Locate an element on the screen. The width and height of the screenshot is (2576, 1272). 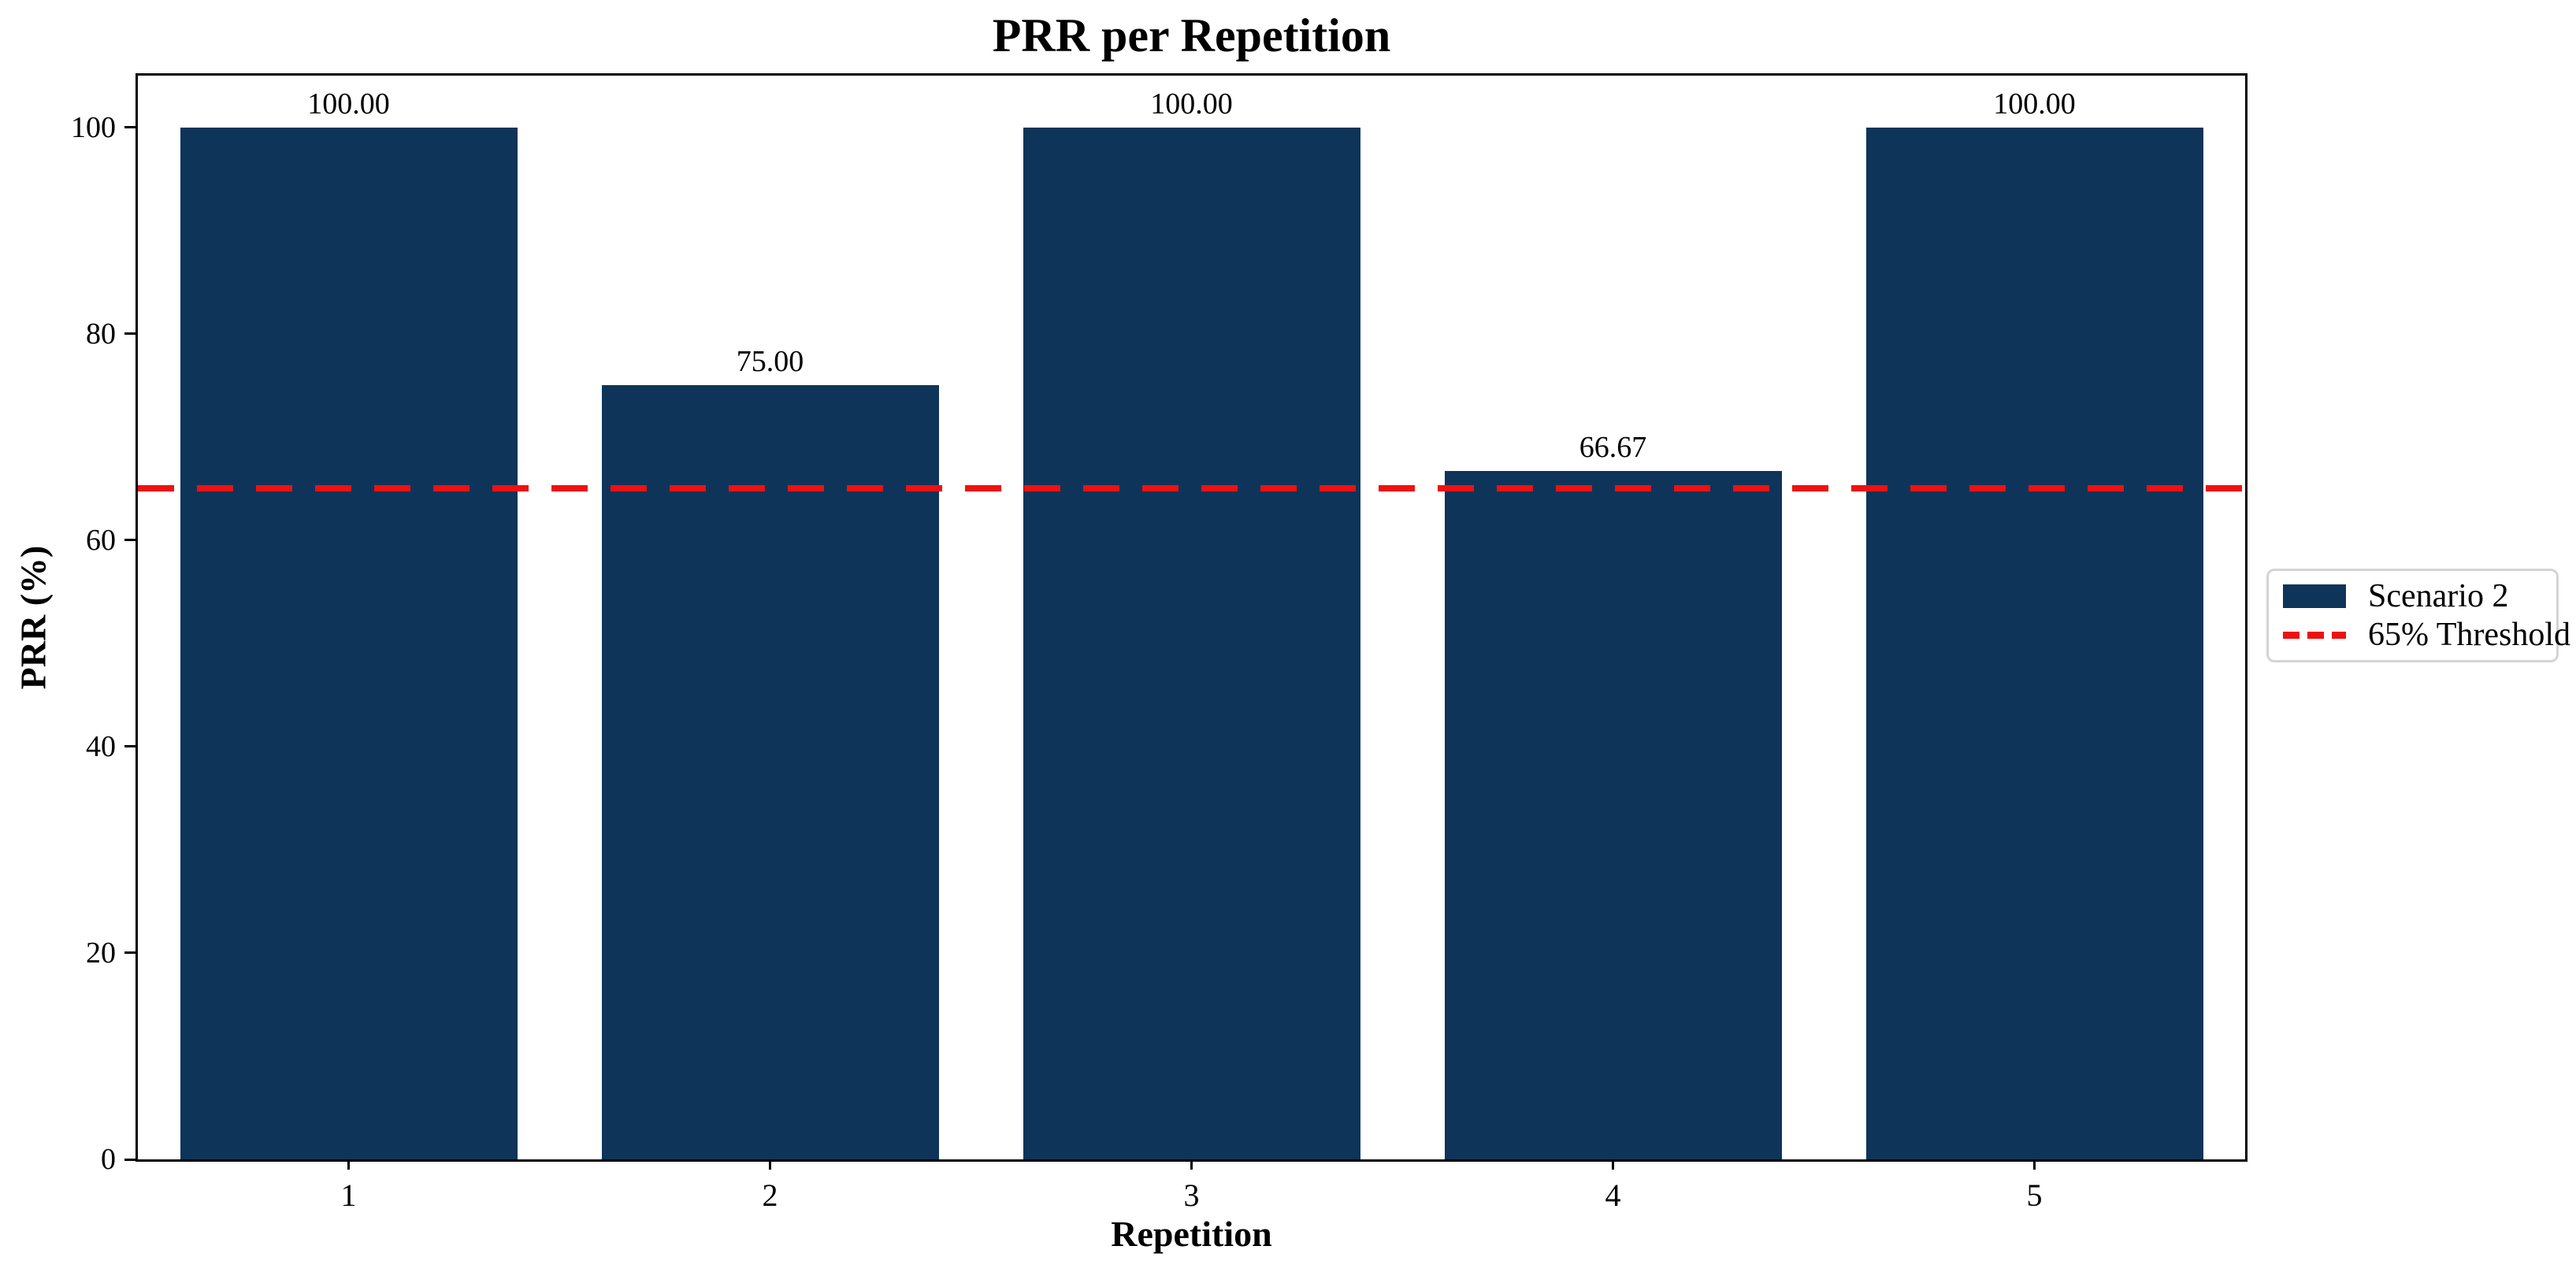
bar-value-label: 75.00 is located at coordinates (770, 362).